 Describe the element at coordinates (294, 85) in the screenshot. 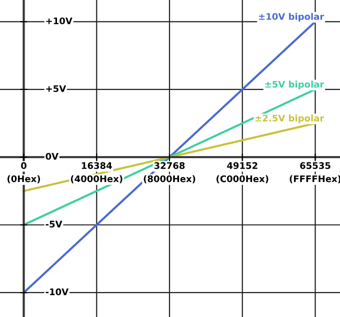

I see `series-label: ±5V bipolar` at that location.